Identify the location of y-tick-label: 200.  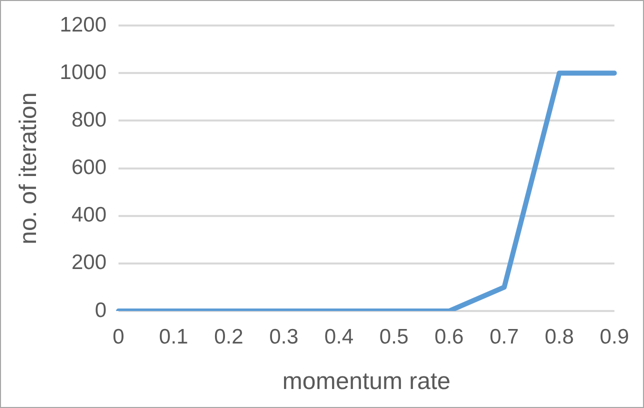
(89, 262).